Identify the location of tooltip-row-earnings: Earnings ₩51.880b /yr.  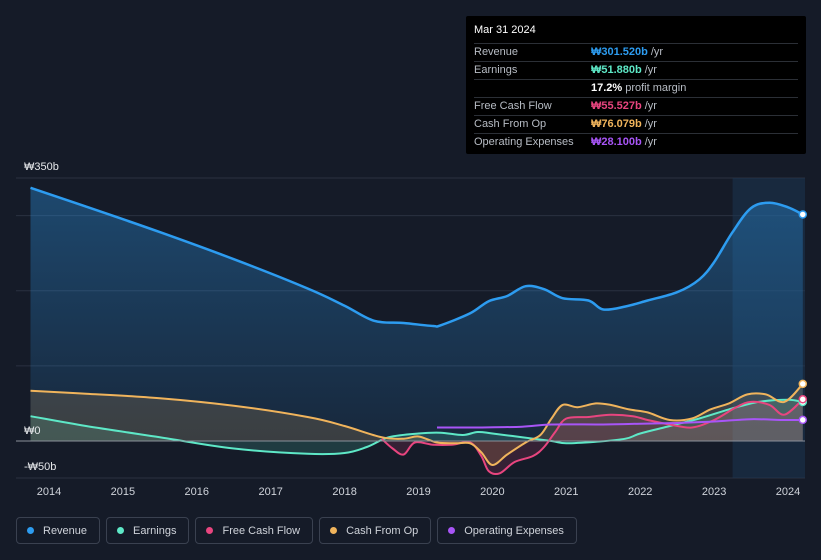
(636, 70).